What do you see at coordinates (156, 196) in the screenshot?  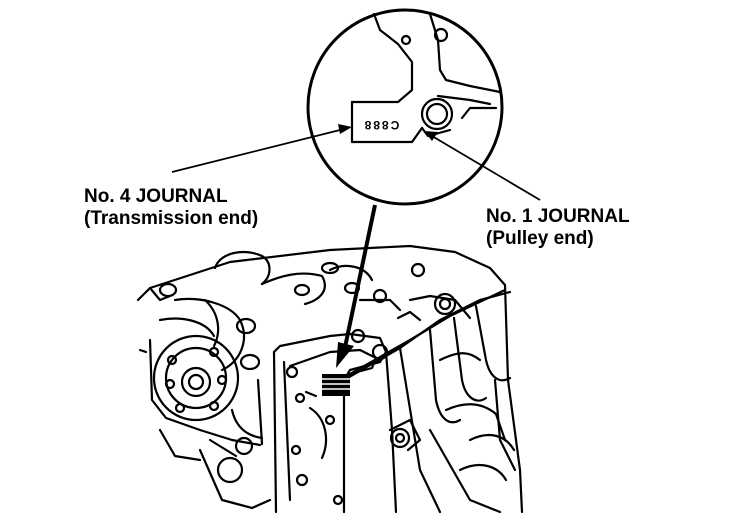 I see `no4-journal-title: No. 4 JOURNAL` at bounding box center [156, 196].